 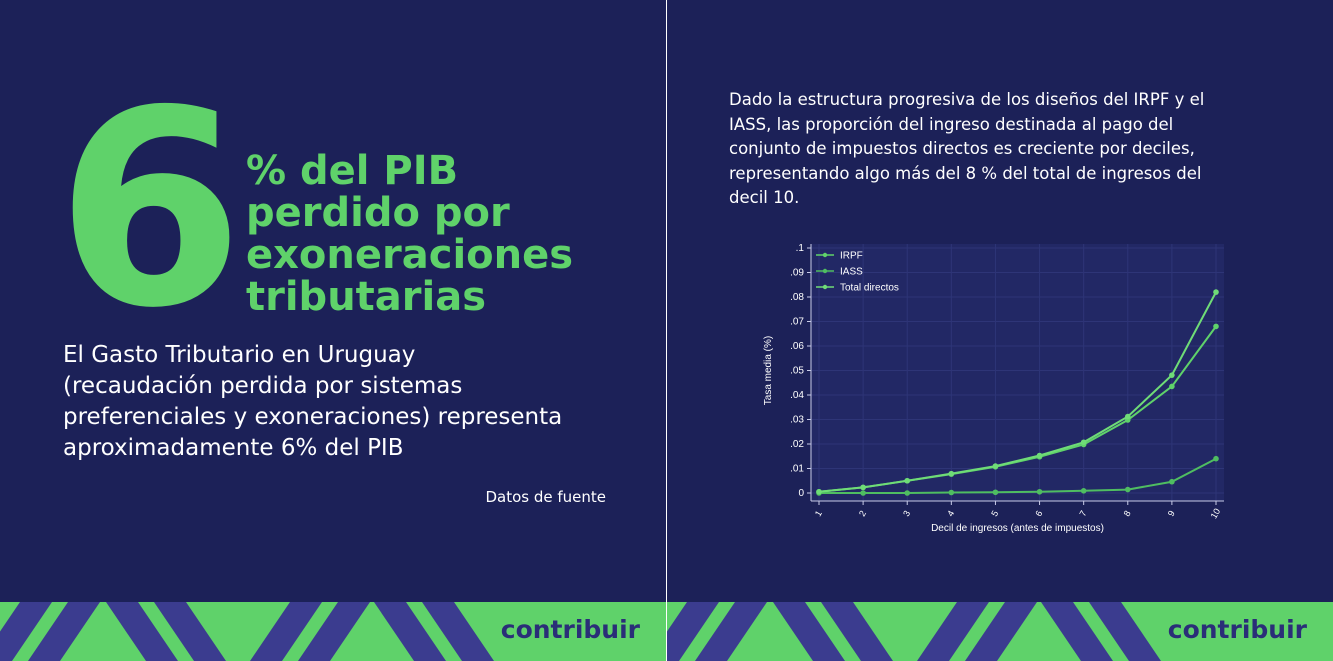 I want to click on body-line: aproximadamente 6% del PIB, so click(x=233, y=448).